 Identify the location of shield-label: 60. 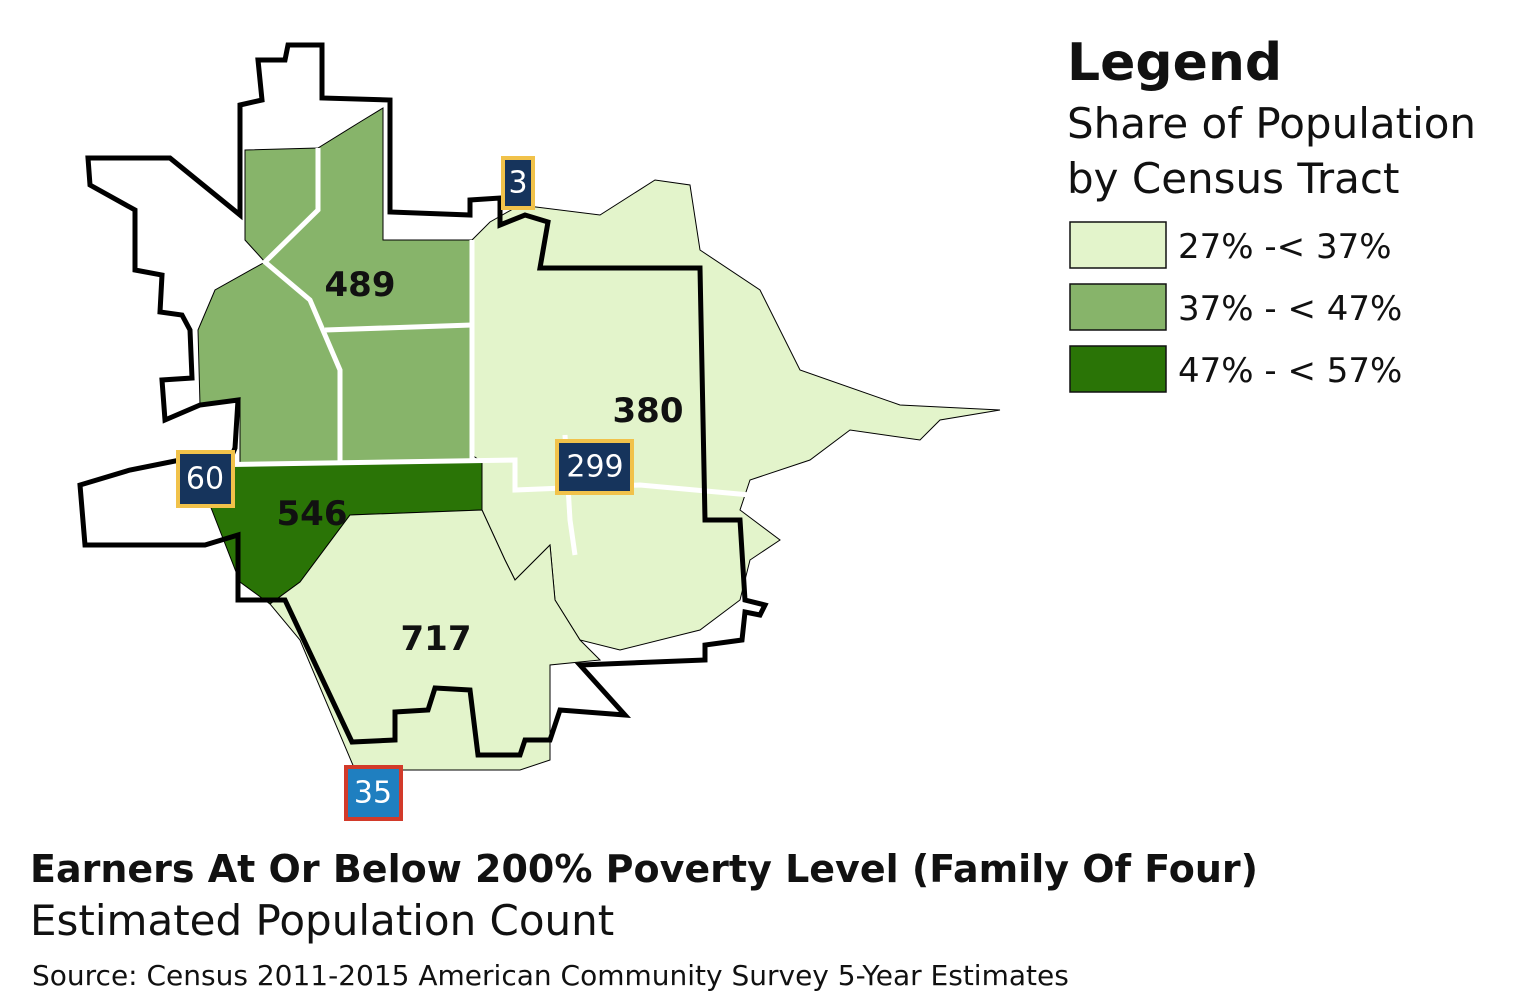
(205, 479).